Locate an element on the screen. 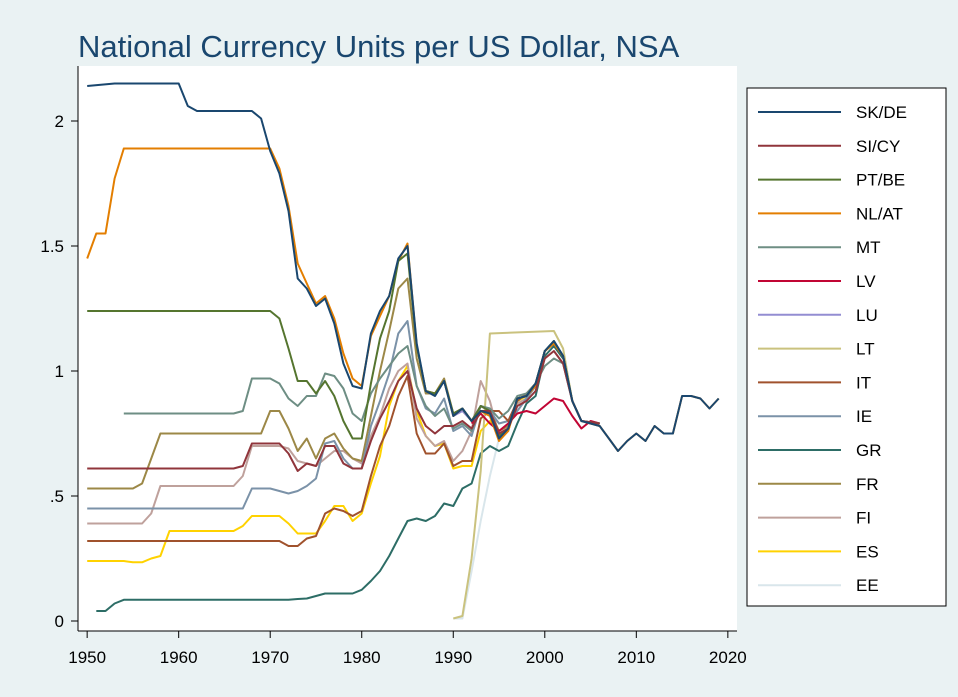 The height and width of the screenshot is (697, 958). series-line-ie is located at coordinates (335, 415).